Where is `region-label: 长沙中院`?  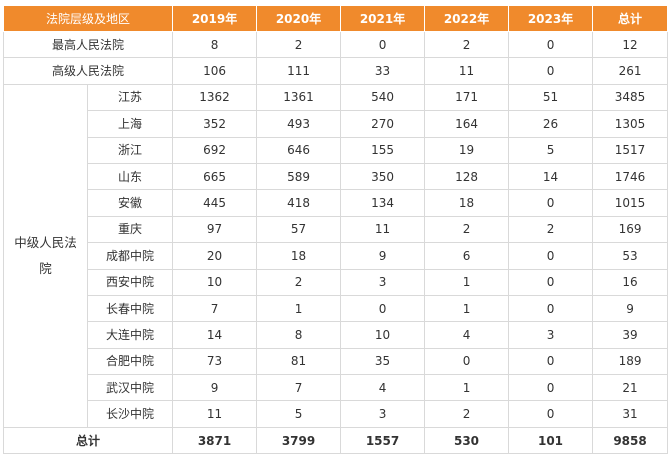
region-label: 长沙中院 is located at coordinates (130, 414).